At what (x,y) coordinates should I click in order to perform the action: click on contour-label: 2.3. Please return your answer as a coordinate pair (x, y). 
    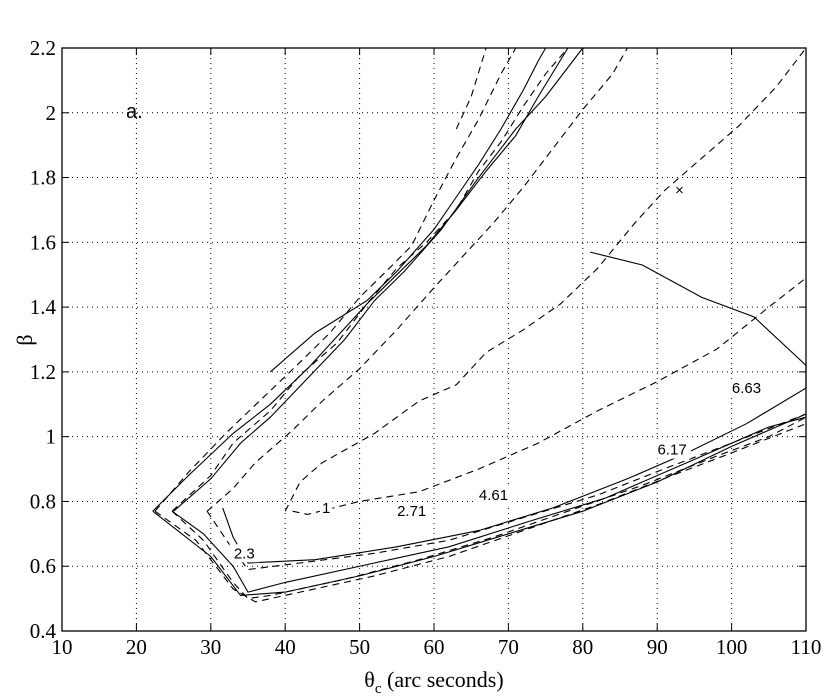
    Looking at the image, I should click on (244, 553).